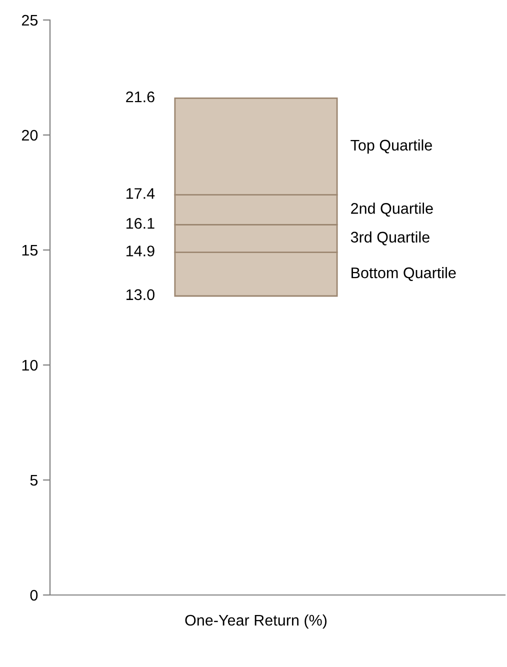  I want to click on series-label: 2nd Quartile, so click(392, 209).